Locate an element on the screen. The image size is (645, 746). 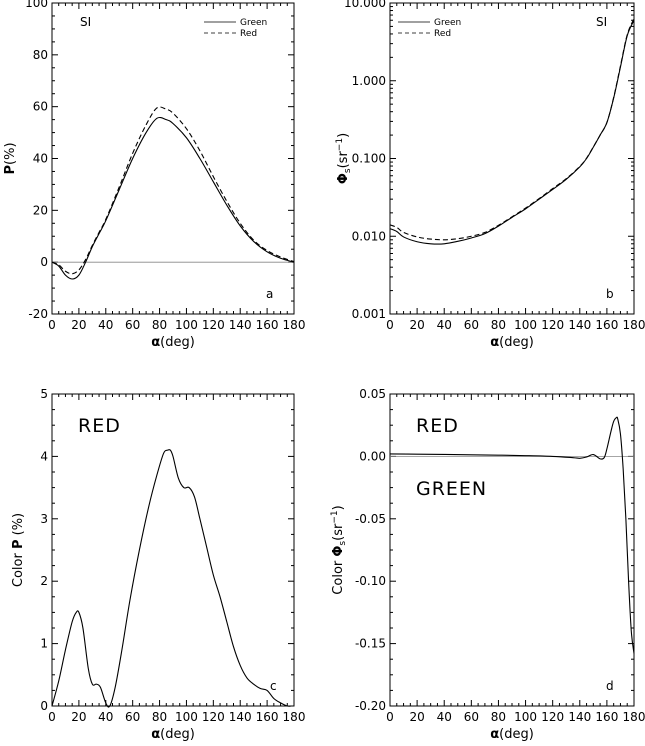
y-tick-label: 3 is located at coordinates (44, 519).